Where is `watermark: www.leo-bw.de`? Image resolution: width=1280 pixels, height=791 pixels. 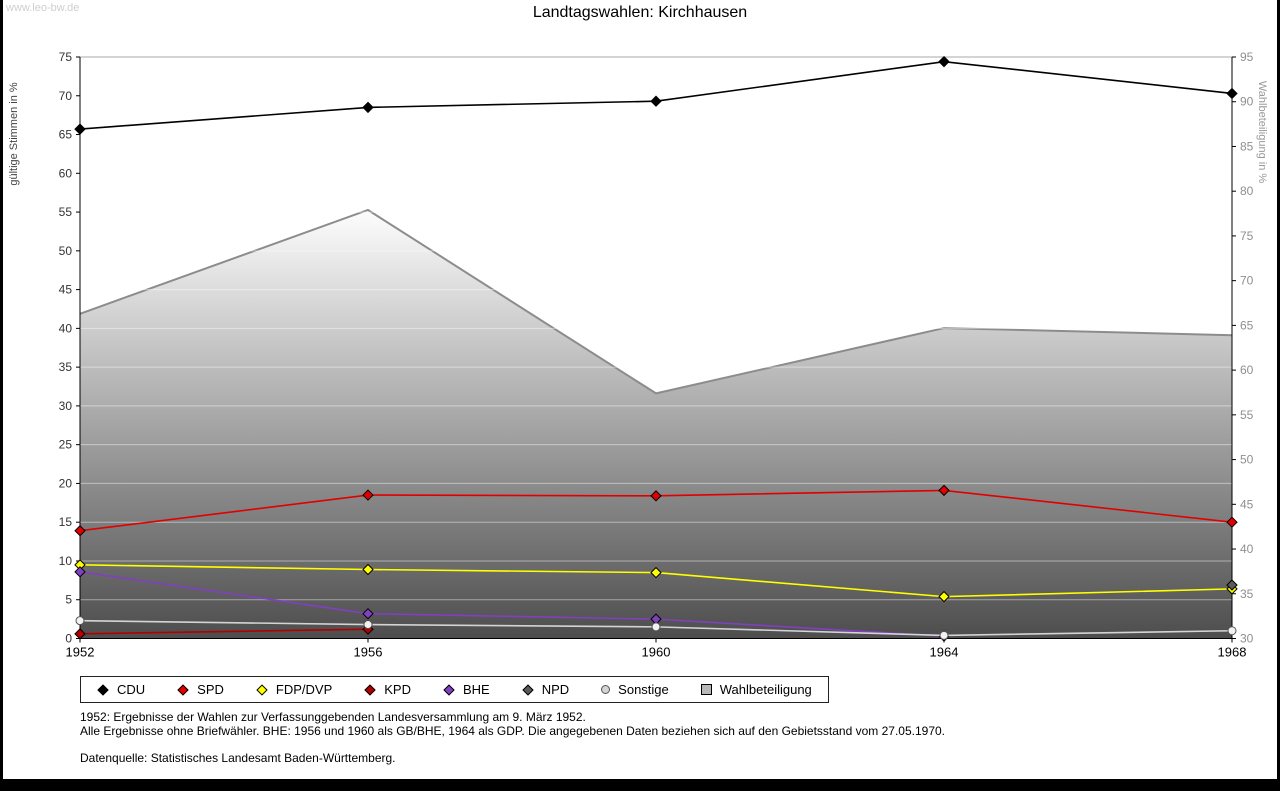 watermark: www.leo-bw.de is located at coordinates (43, 8).